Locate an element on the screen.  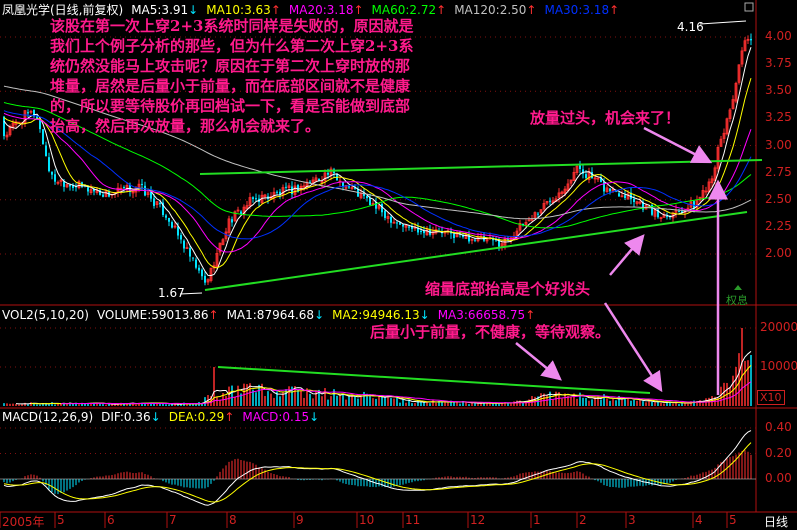
month-tick: 4 is located at coordinates (699, 520).